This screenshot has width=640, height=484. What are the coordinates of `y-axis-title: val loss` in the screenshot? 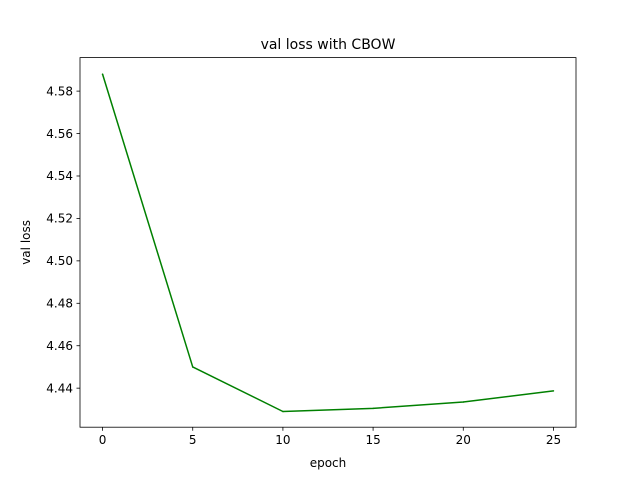 It's located at (26, 242).